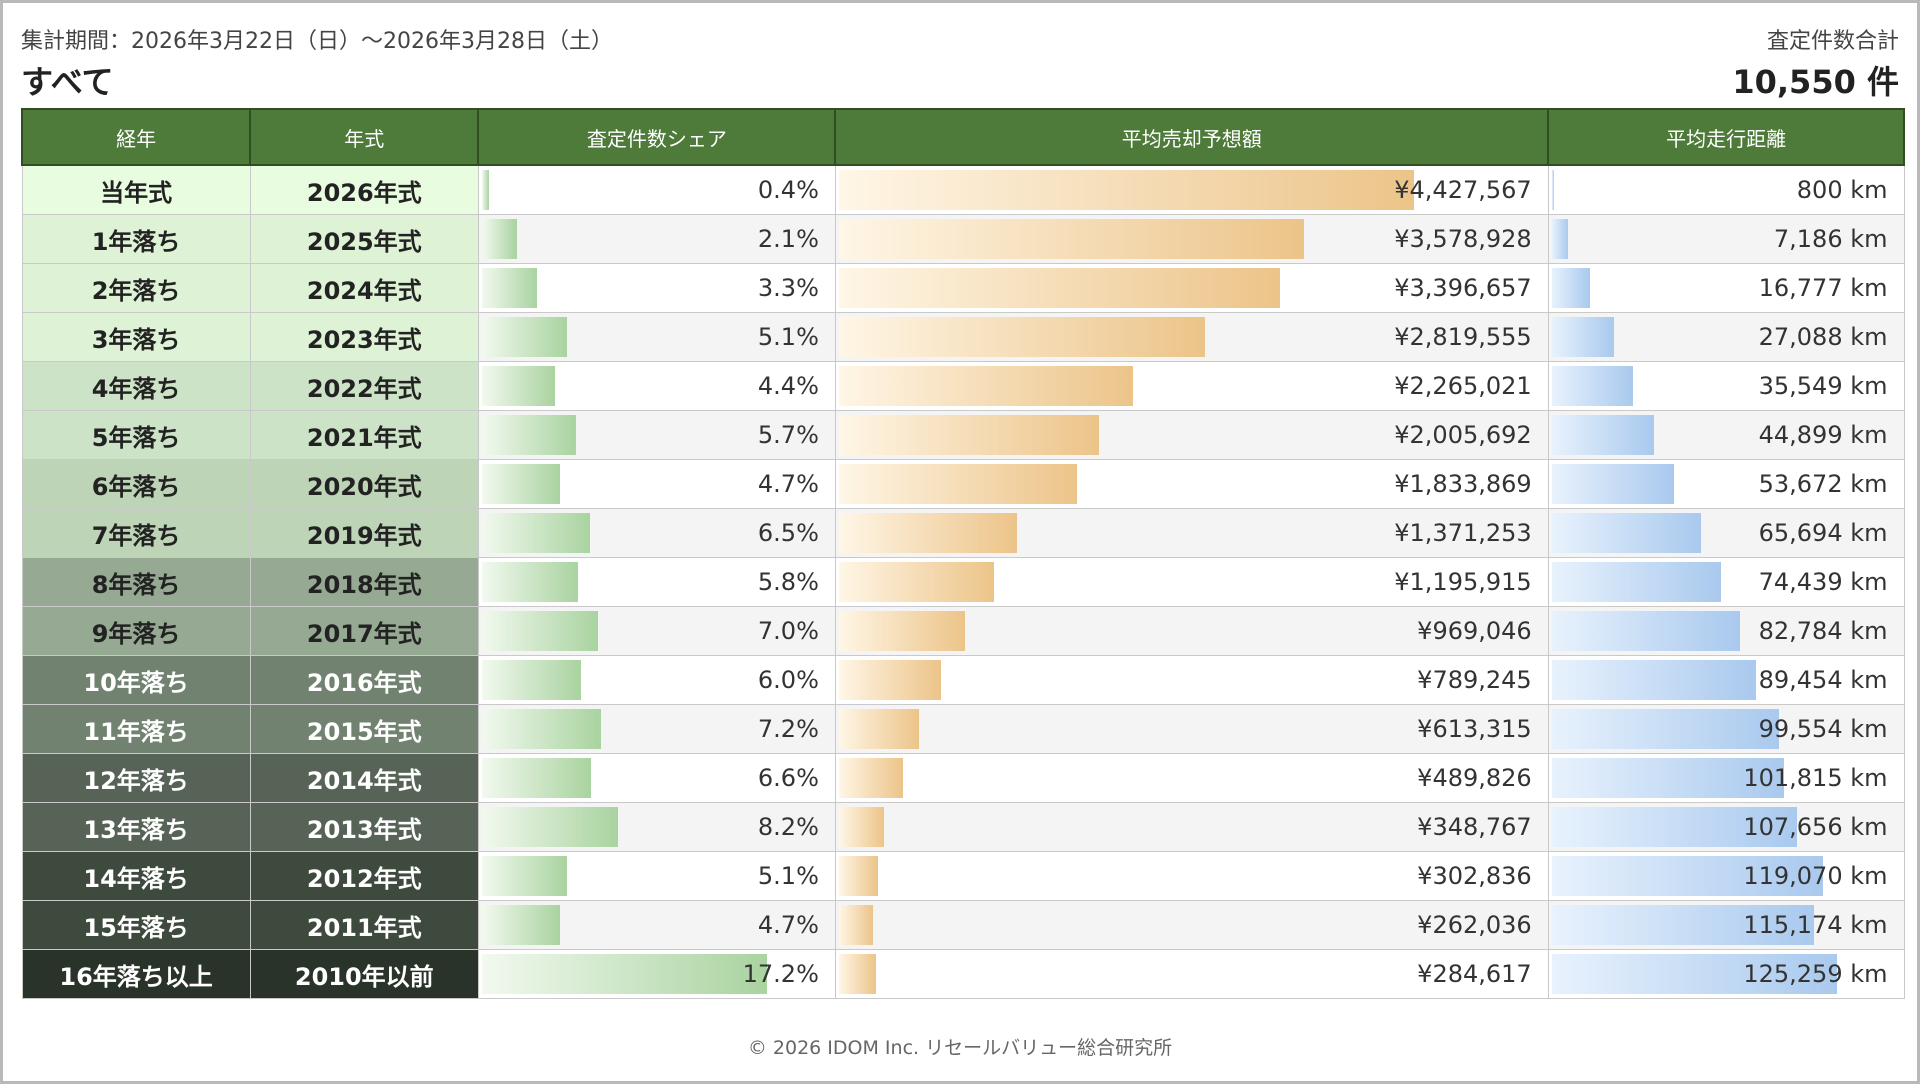 The height and width of the screenshot is (1084, 1920). What do you see at coordinates (1726, 239) in the screenshot?
I see `mileage-cell: 7,186 km` at bounding box center [1726, 239].